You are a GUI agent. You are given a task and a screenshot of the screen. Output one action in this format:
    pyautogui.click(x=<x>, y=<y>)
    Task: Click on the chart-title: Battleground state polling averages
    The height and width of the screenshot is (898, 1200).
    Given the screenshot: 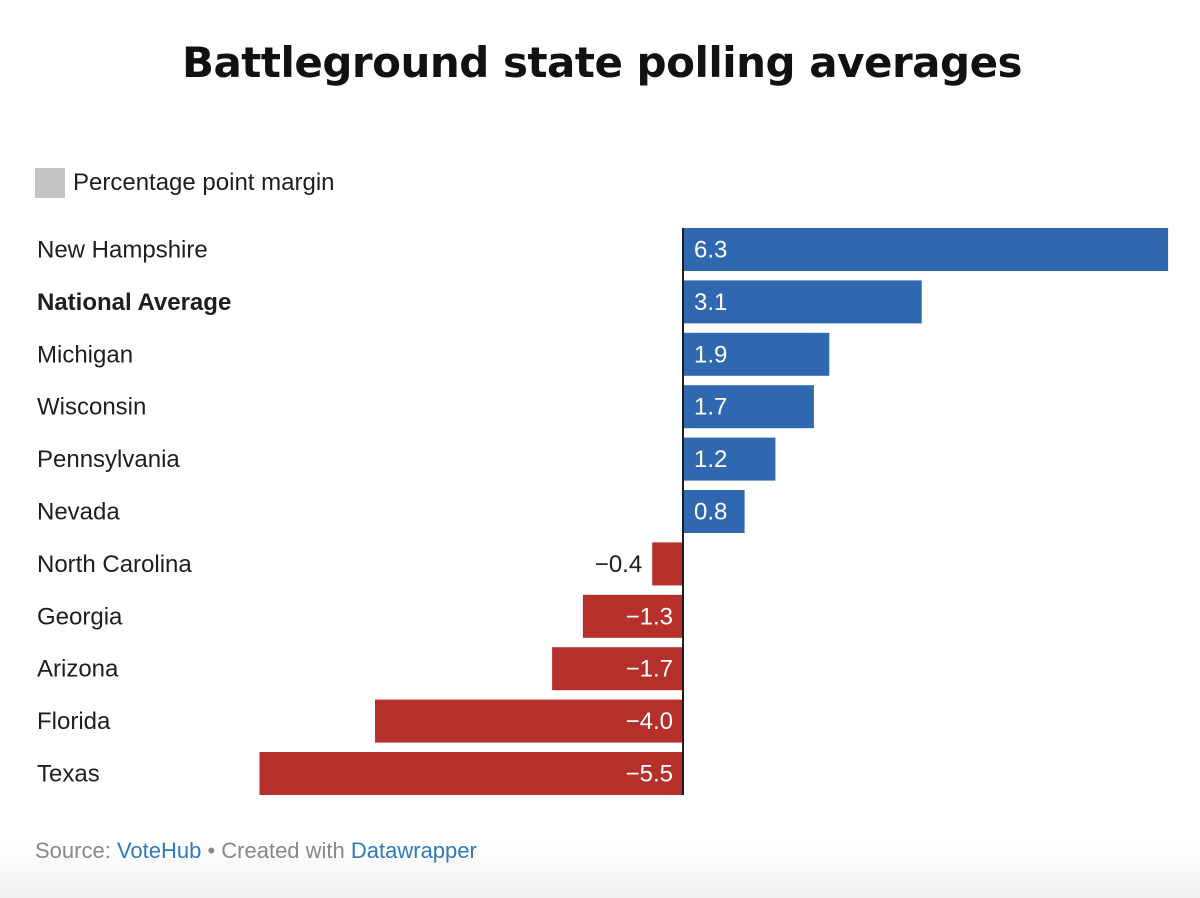 What is the action you would take?
    pyautogui.click(x=602, y=62)
    